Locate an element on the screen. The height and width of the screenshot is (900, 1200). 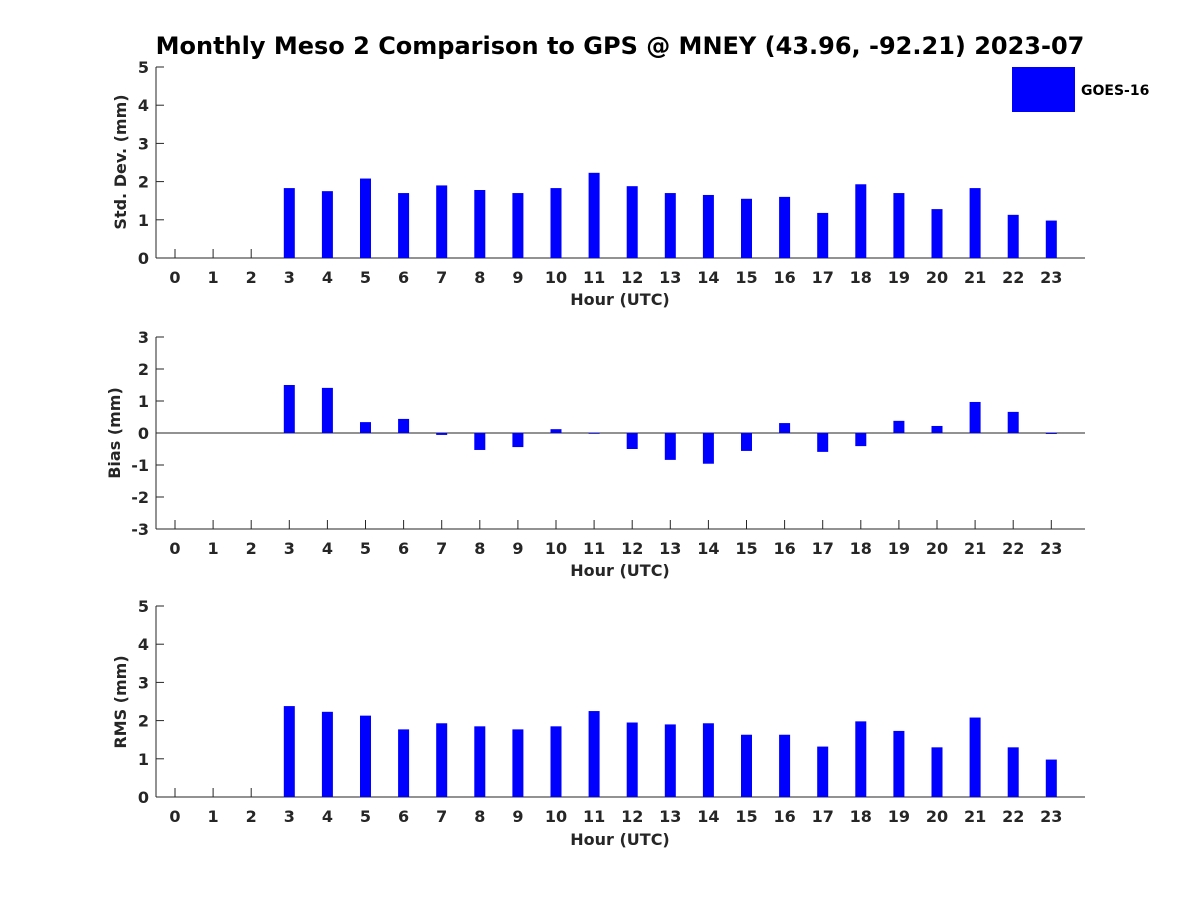
x-tick-label: 9 is located at coordinates (517, 277).